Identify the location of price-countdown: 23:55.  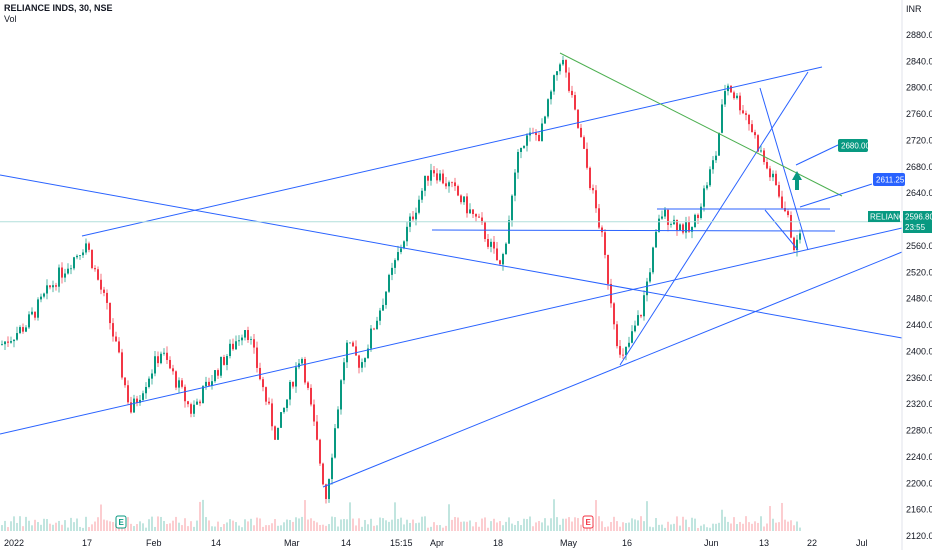
(915, 227).